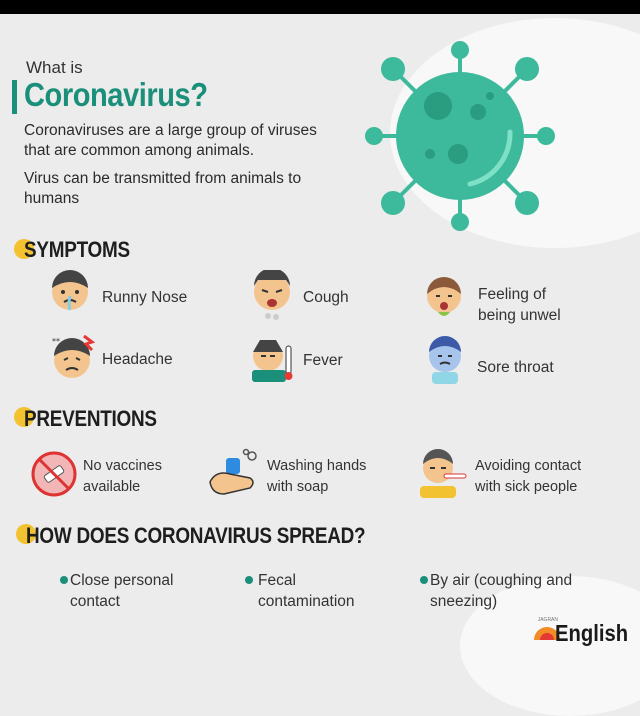 The image size is (640, 716). Describe the element at coordinates (512, 294) in the screenshot. I see `symptom-unwell-line-1: Feeling of` at that location.